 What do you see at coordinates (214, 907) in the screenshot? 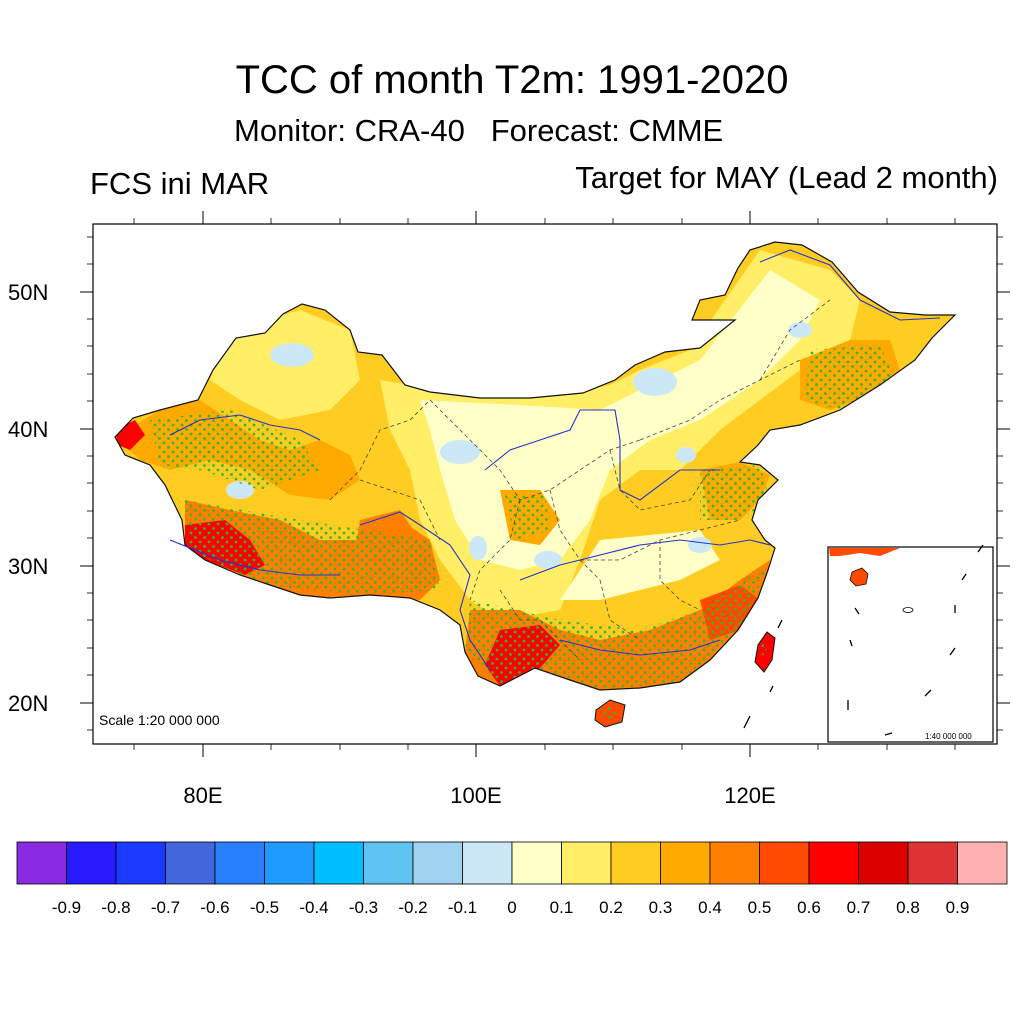
I see `colorbar-label: -0.6` at bounding box center [214, 907].